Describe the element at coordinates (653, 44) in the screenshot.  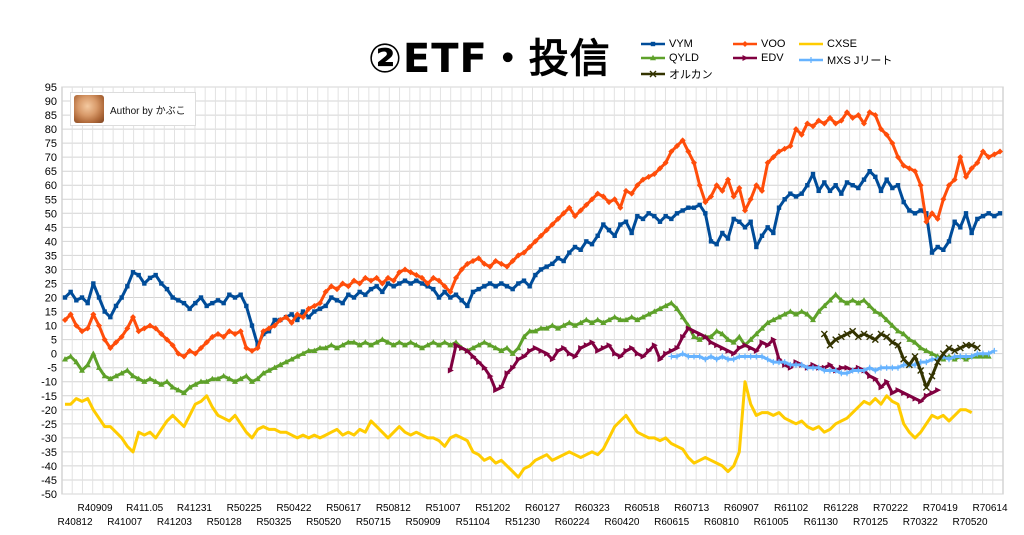
I see `legend-swatch` at that location.